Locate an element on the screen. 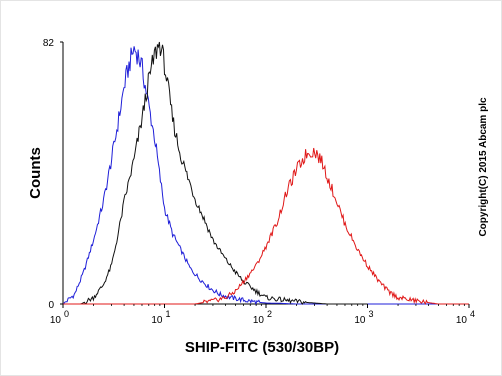  x-tick-exponent: 2 is located at coordinates (269, 314).